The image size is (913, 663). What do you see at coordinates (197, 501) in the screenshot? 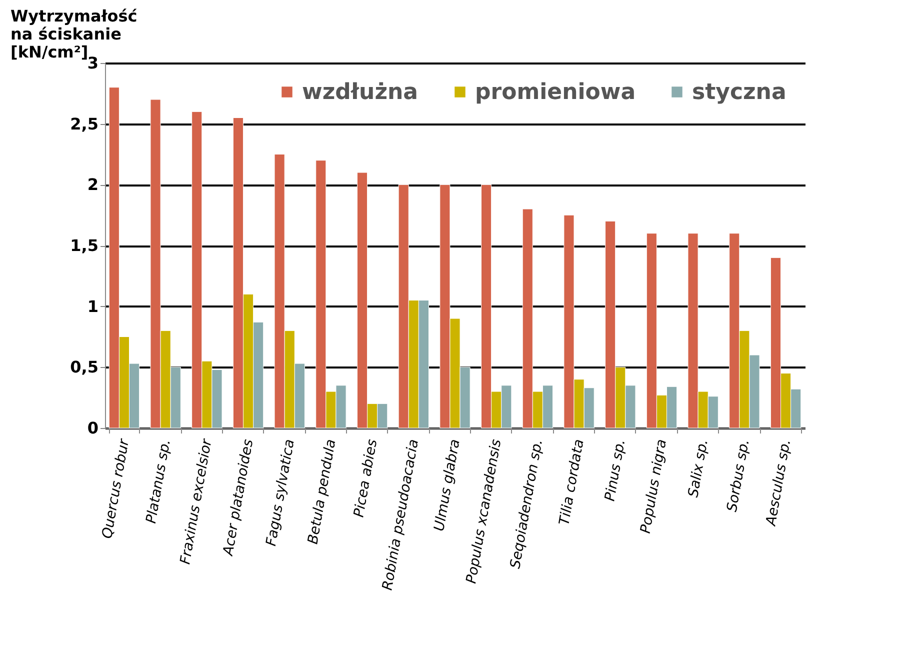
I see `x-tick-label: Fraxinus excelsior` at bounding box center [197, 501].